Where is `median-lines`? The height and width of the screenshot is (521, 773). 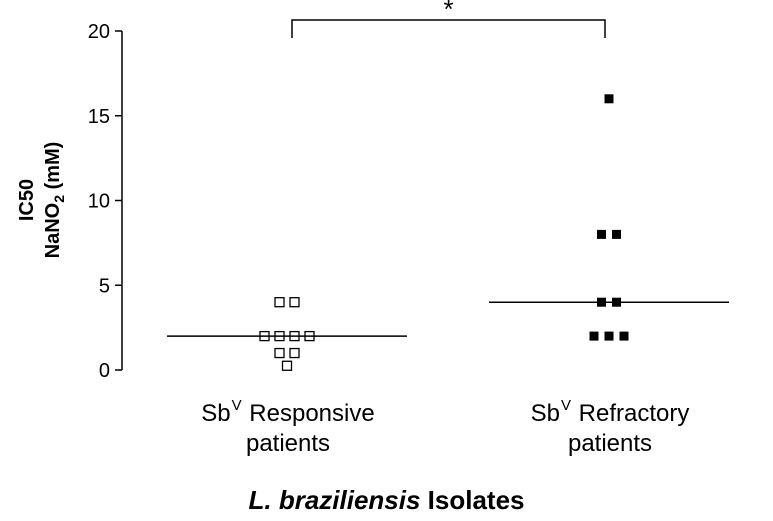
median-lines is located at coordinates (448, 319).